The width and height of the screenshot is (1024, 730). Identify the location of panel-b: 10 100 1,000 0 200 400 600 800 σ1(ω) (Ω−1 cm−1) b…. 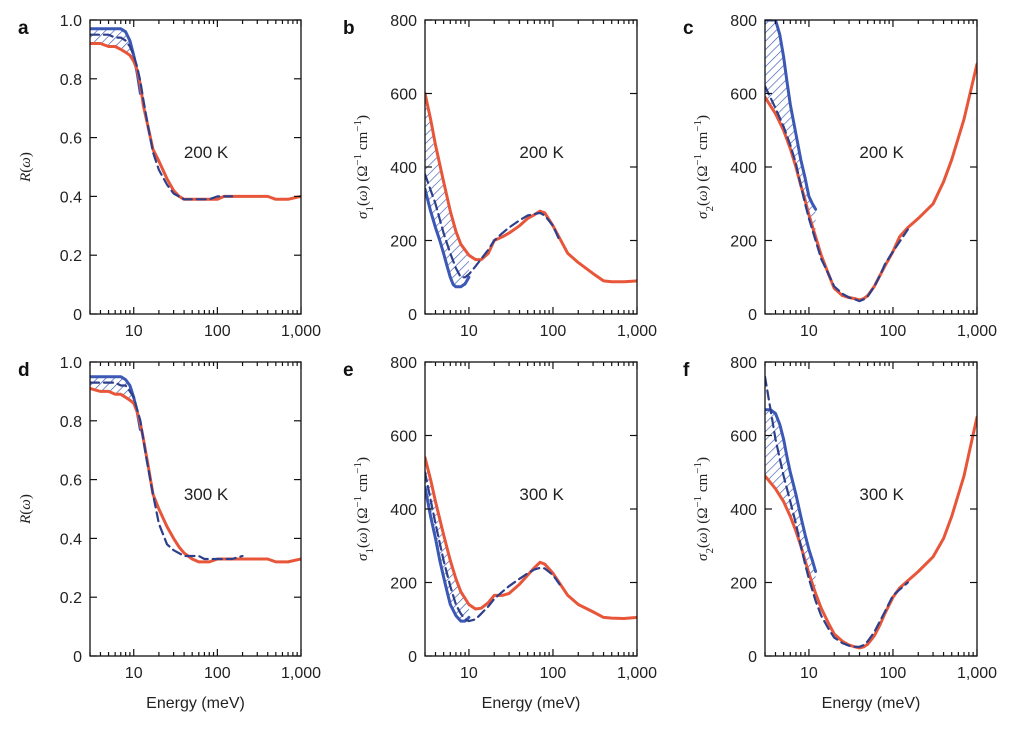
(500, 176).